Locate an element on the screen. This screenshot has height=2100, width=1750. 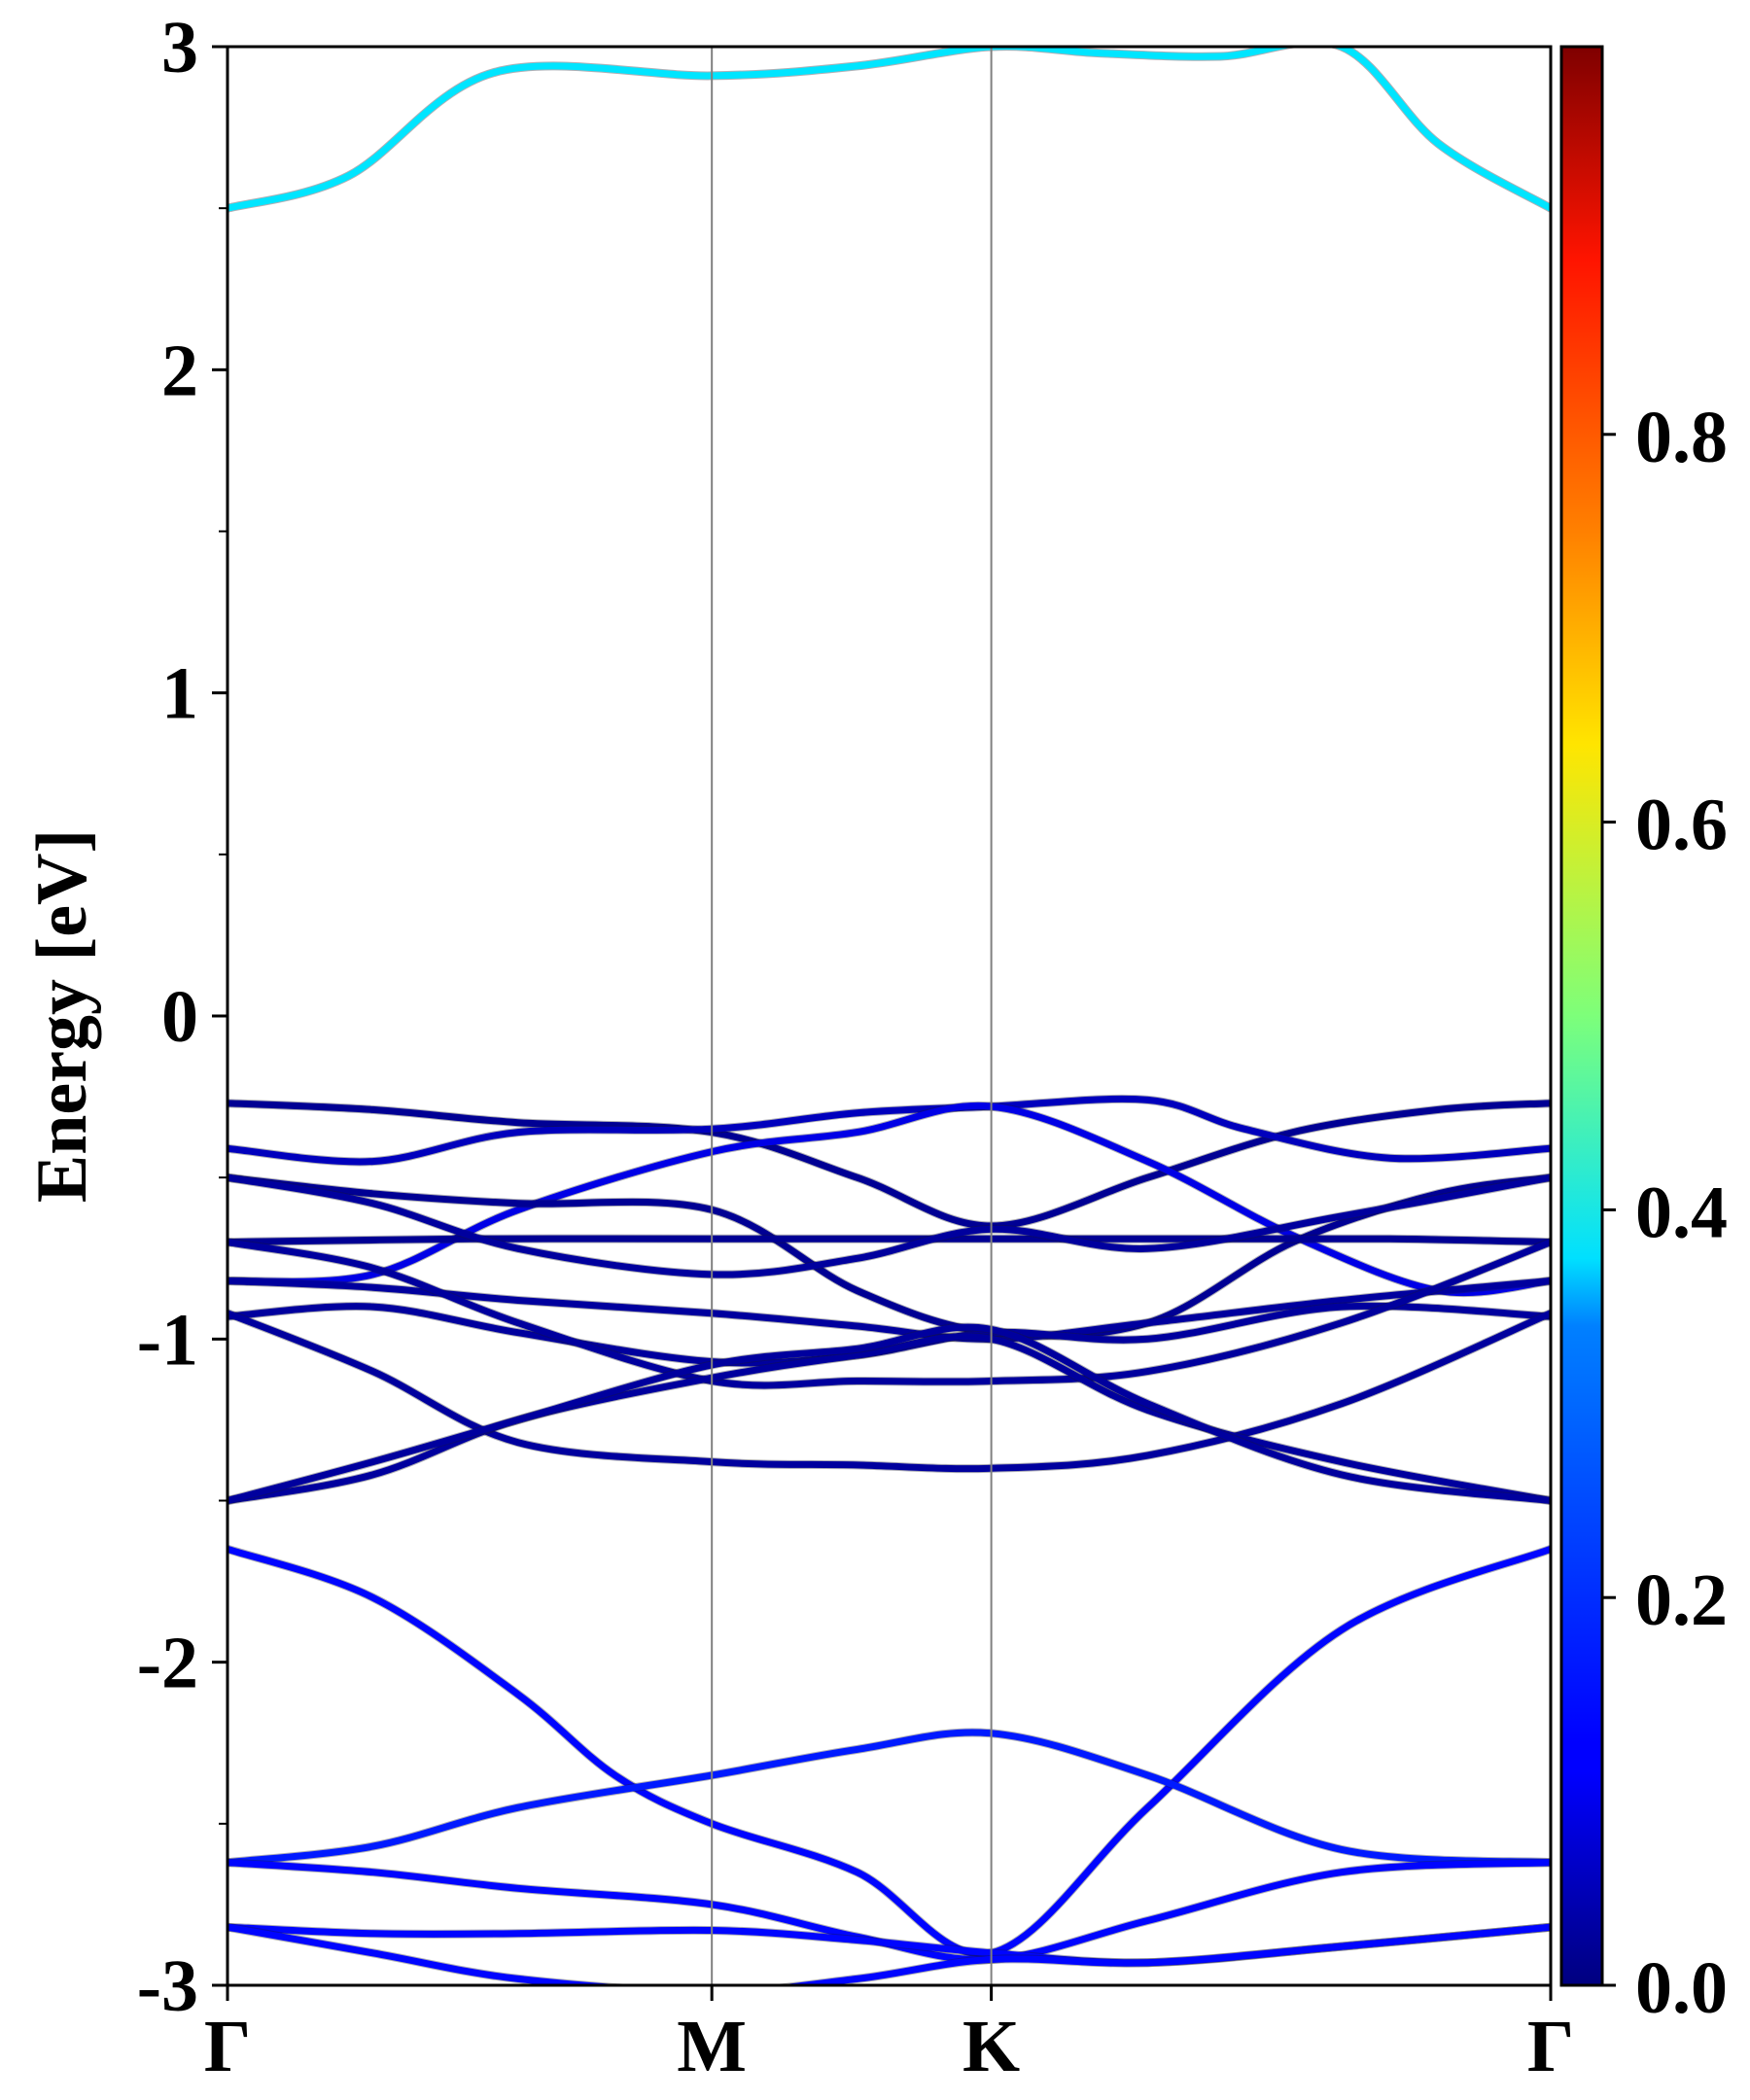
y-tick-label: -2 is located at coordinates (167, 1663).